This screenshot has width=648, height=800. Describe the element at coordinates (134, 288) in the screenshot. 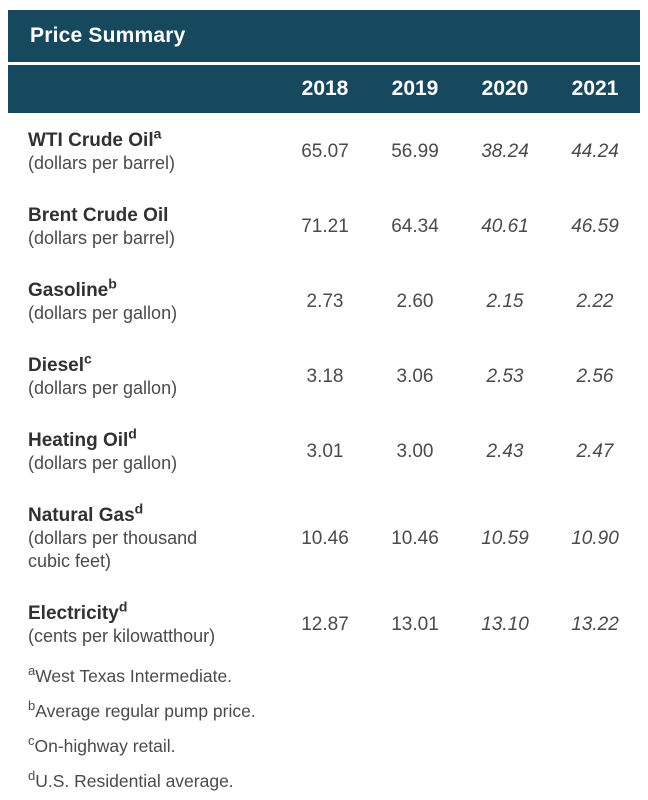

I see `row-name: Gasolineb` at that location.